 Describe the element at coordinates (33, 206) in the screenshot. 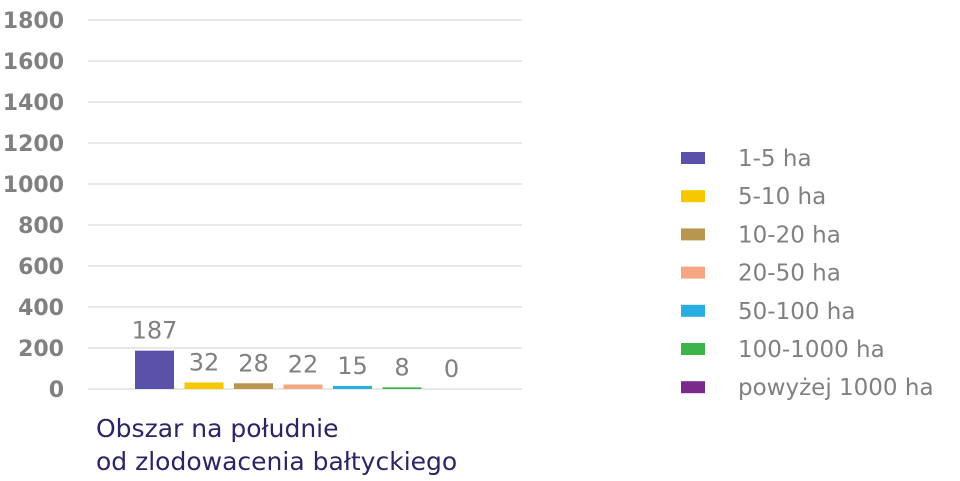

I see `y-axis: 0 200 400 600 800 1000 1200 1400 1600 1800` at that location.